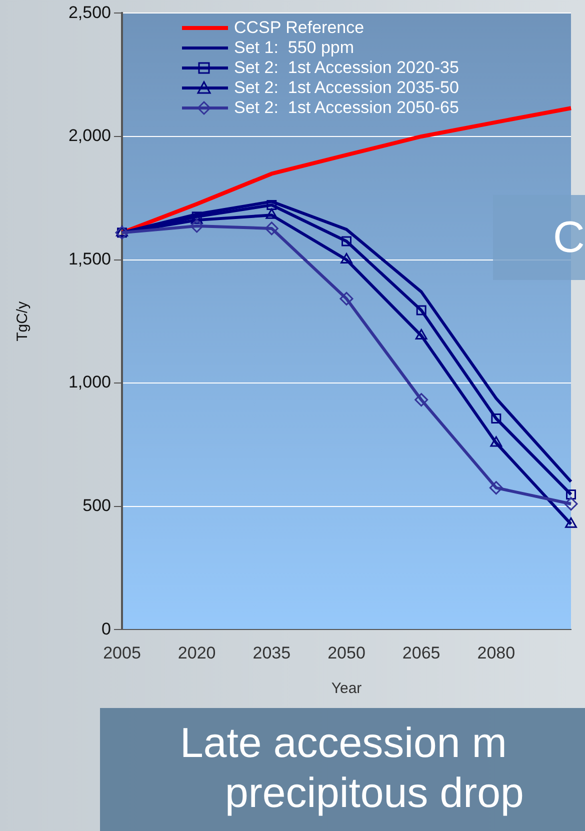  What do you see at coordinates (539, 237) in the screenshot?
I see `annotation: C` at bounding box center [539, 237].